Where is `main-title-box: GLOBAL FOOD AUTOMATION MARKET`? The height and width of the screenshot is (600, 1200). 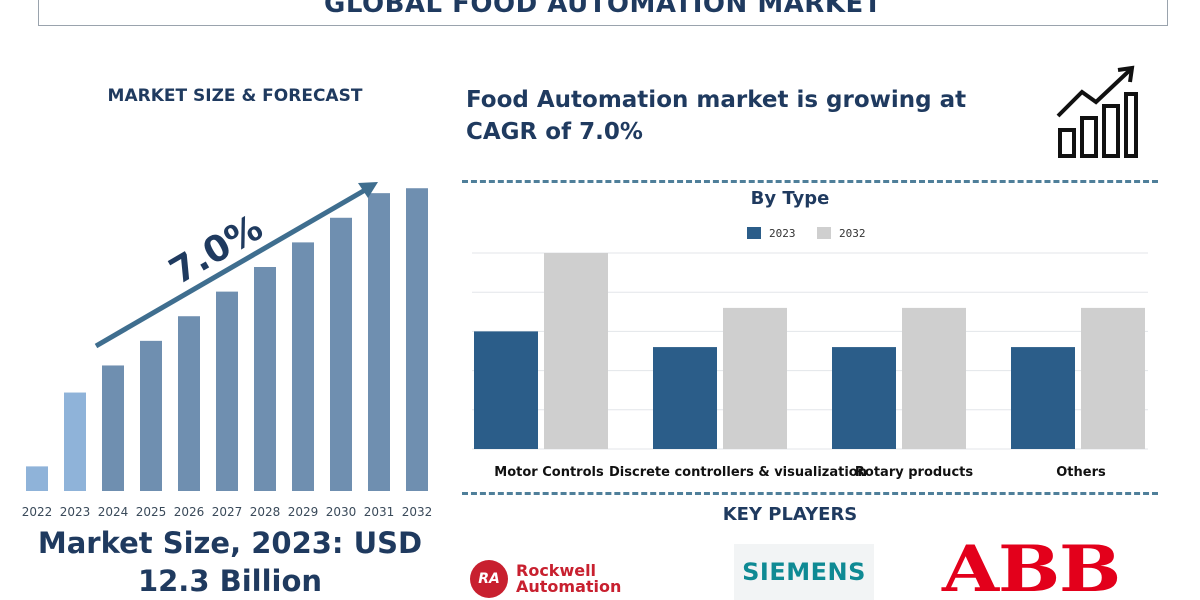 main-title-box: GLOBAL FOOD AUTOMATION MARKET is located at coordinates (603, 13).